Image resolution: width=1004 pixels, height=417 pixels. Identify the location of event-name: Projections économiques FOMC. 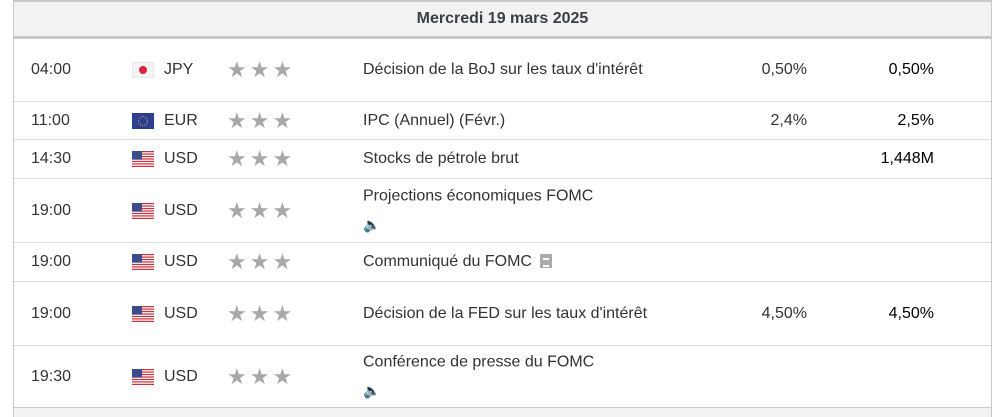
(478, 195).